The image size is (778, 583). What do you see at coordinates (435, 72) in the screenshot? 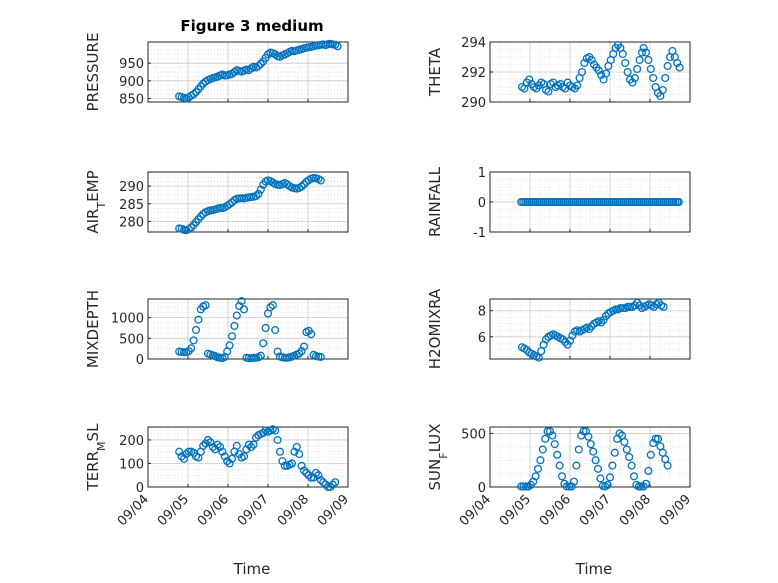
I see `y-axis-label: THETA` at bounding box center [435, 72].